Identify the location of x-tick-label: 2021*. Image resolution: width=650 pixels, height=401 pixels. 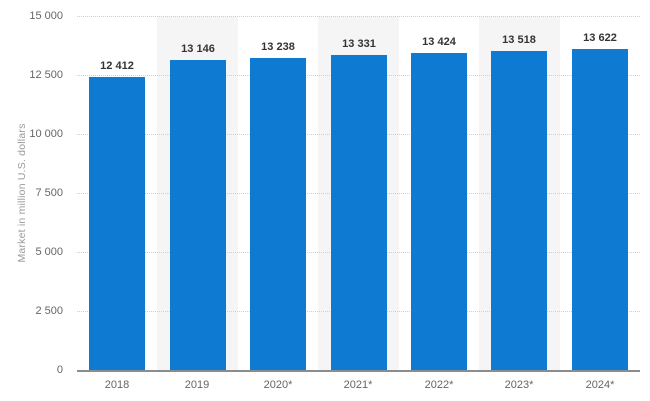
(358, 385).